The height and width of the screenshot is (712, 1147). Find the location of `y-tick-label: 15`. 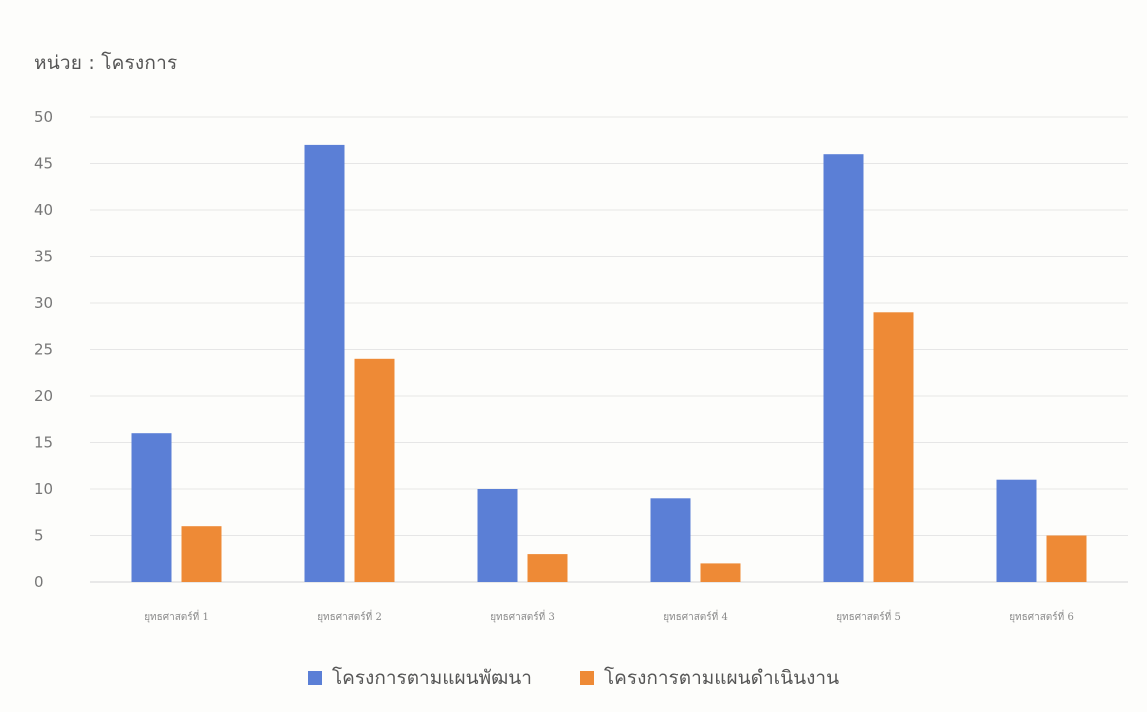

y-tick-label: 15 is located at coordinates (43, 443).